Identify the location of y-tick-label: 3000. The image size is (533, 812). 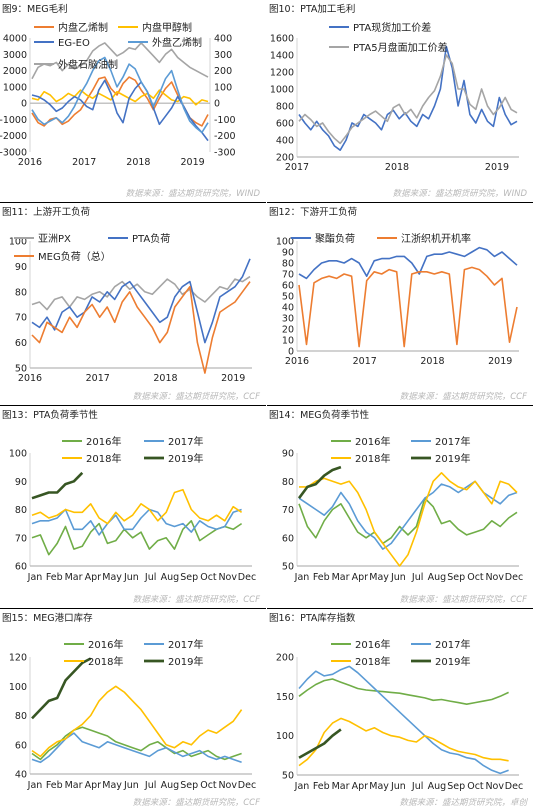
(15, 55).